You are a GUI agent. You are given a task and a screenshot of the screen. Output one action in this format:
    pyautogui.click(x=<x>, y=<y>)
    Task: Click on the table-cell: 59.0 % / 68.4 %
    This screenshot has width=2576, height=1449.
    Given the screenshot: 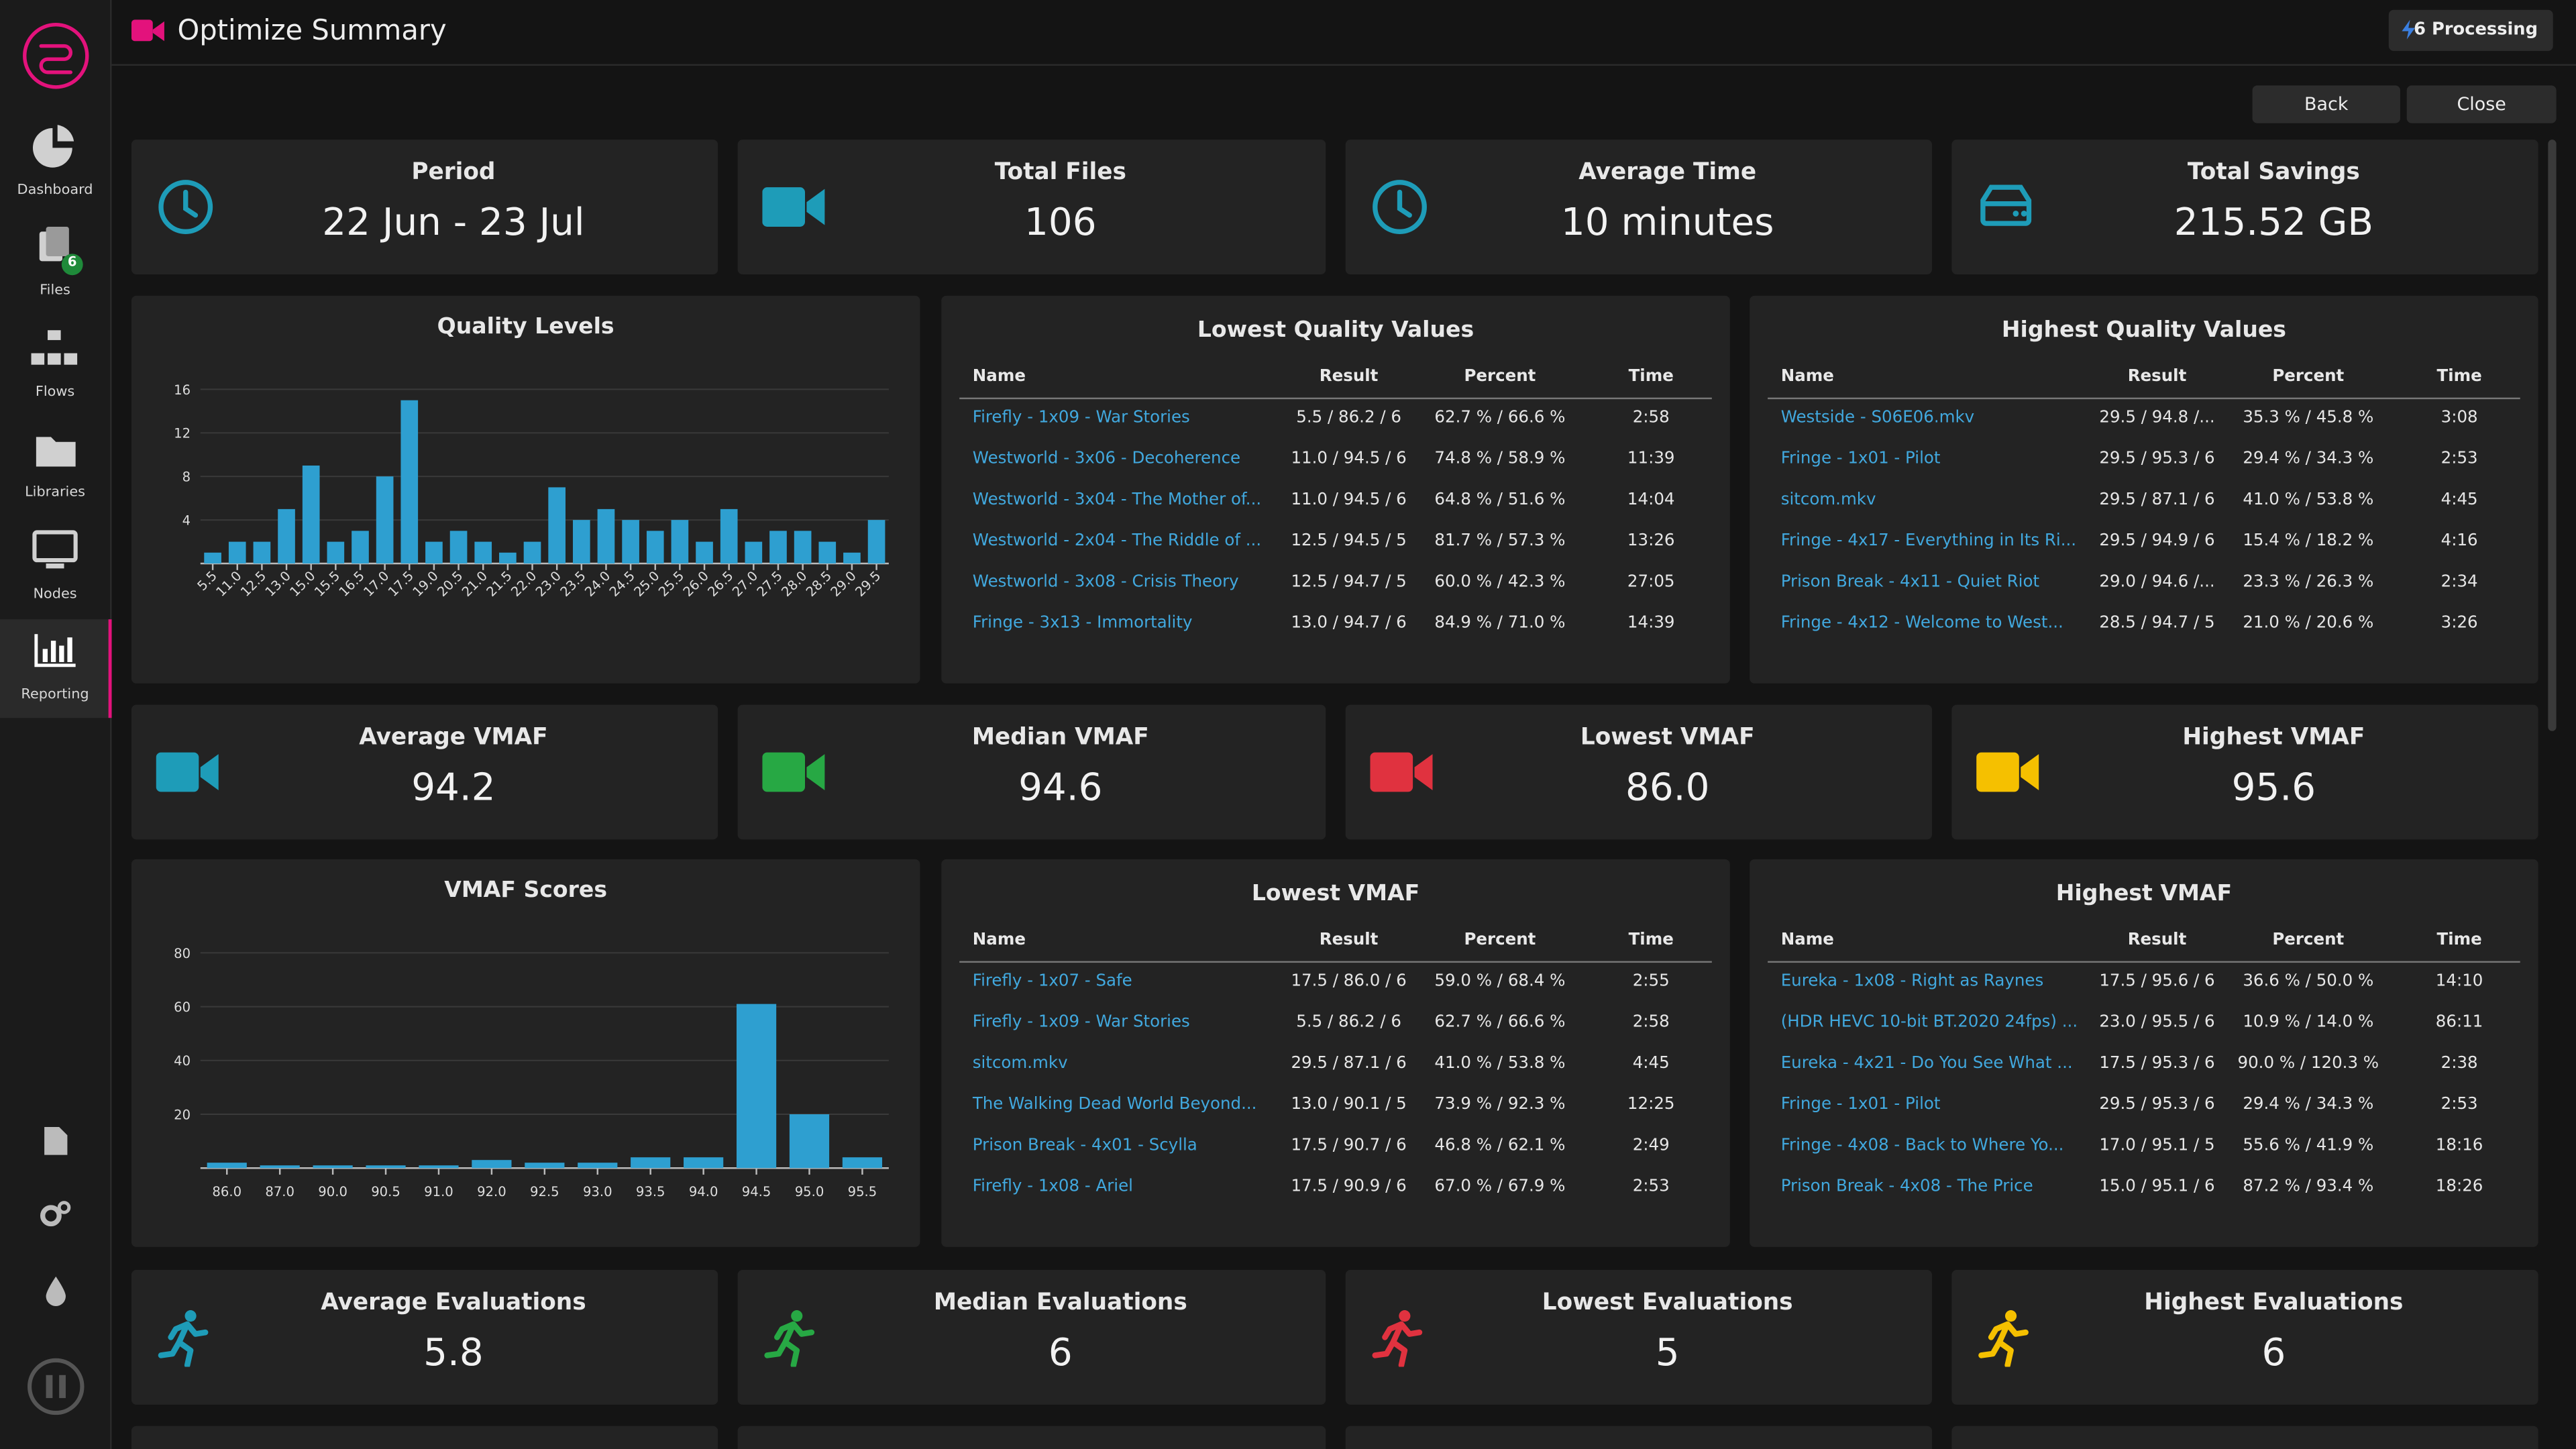 What is the action you would take?
    pyautogui.click(x=1500, y=981)
    